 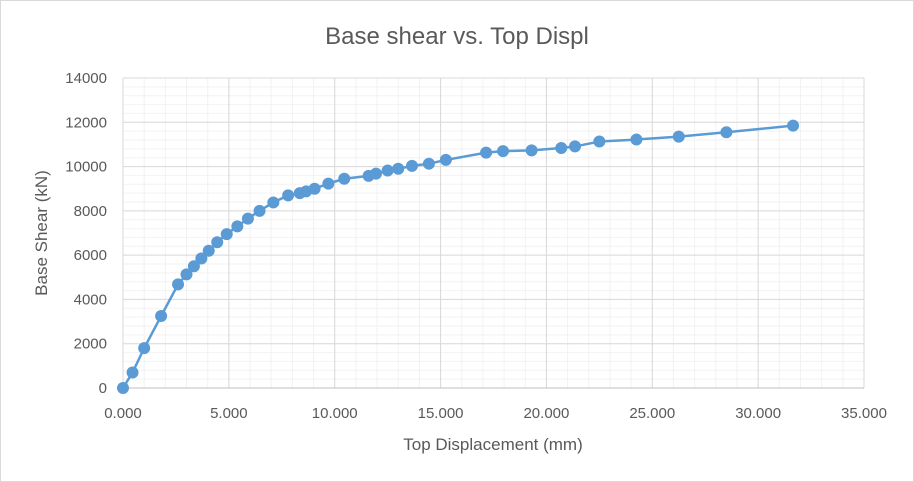 I want to click on chart-title: Base shear vs. Top Displ, so click(x=457, y=36).